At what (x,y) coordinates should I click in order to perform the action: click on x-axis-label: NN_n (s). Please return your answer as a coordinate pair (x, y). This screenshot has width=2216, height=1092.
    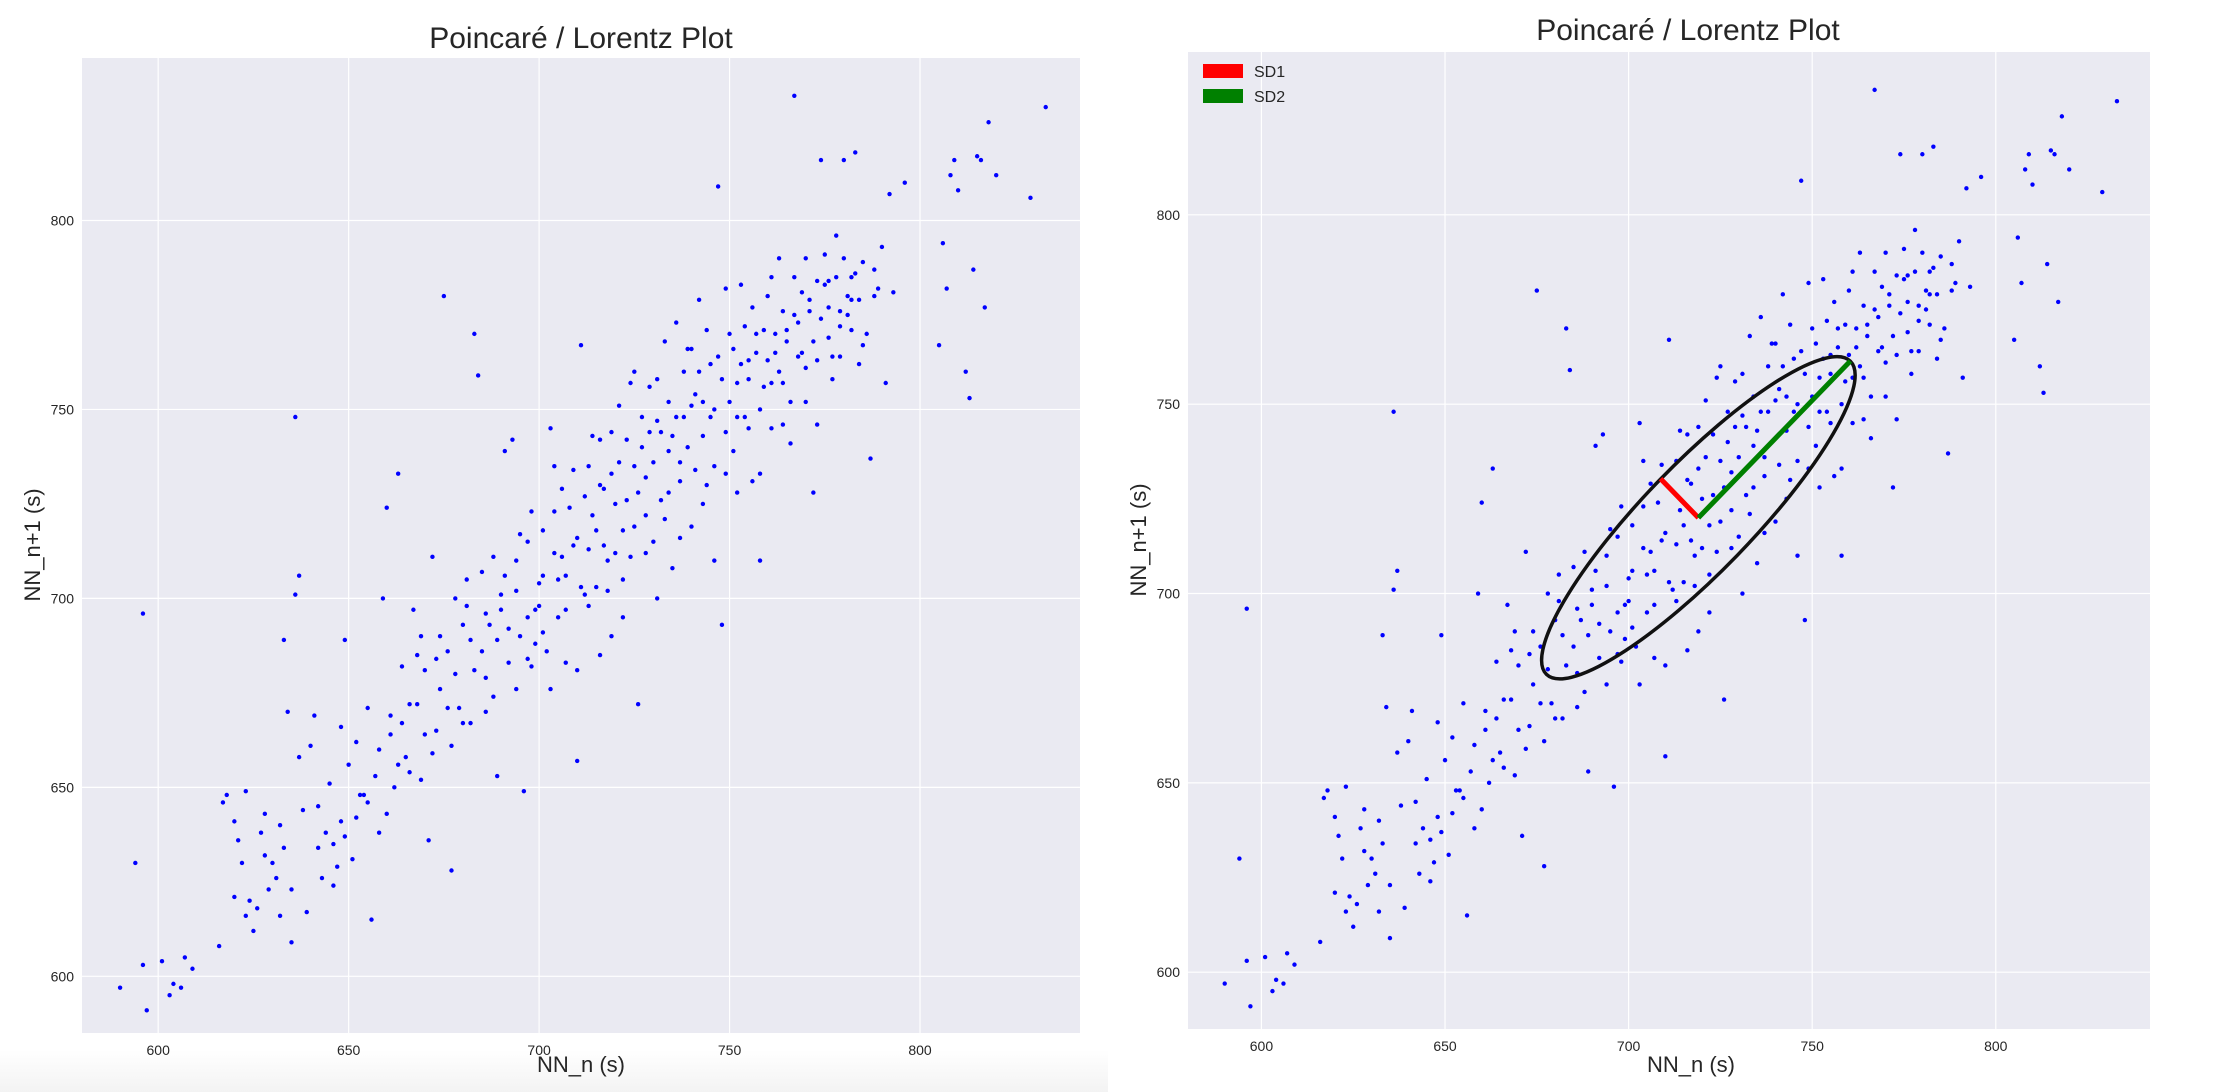
    Looking at the image, I should click on (581, 1064).